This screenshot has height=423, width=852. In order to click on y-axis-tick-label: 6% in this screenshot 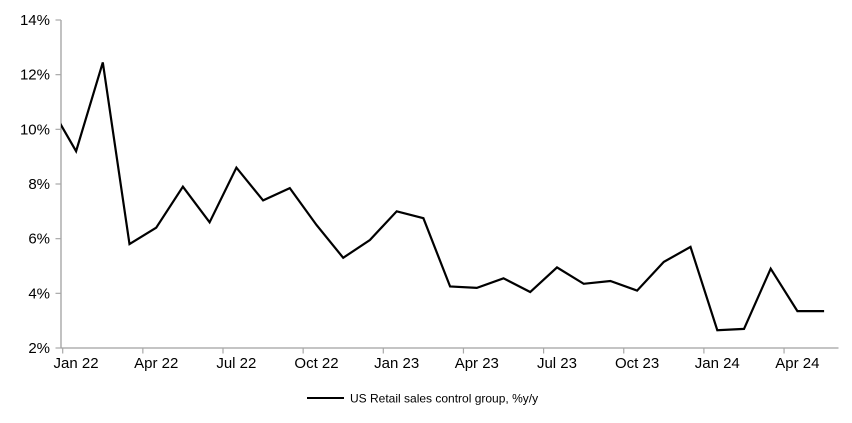, I will do `click(39, 239)`.